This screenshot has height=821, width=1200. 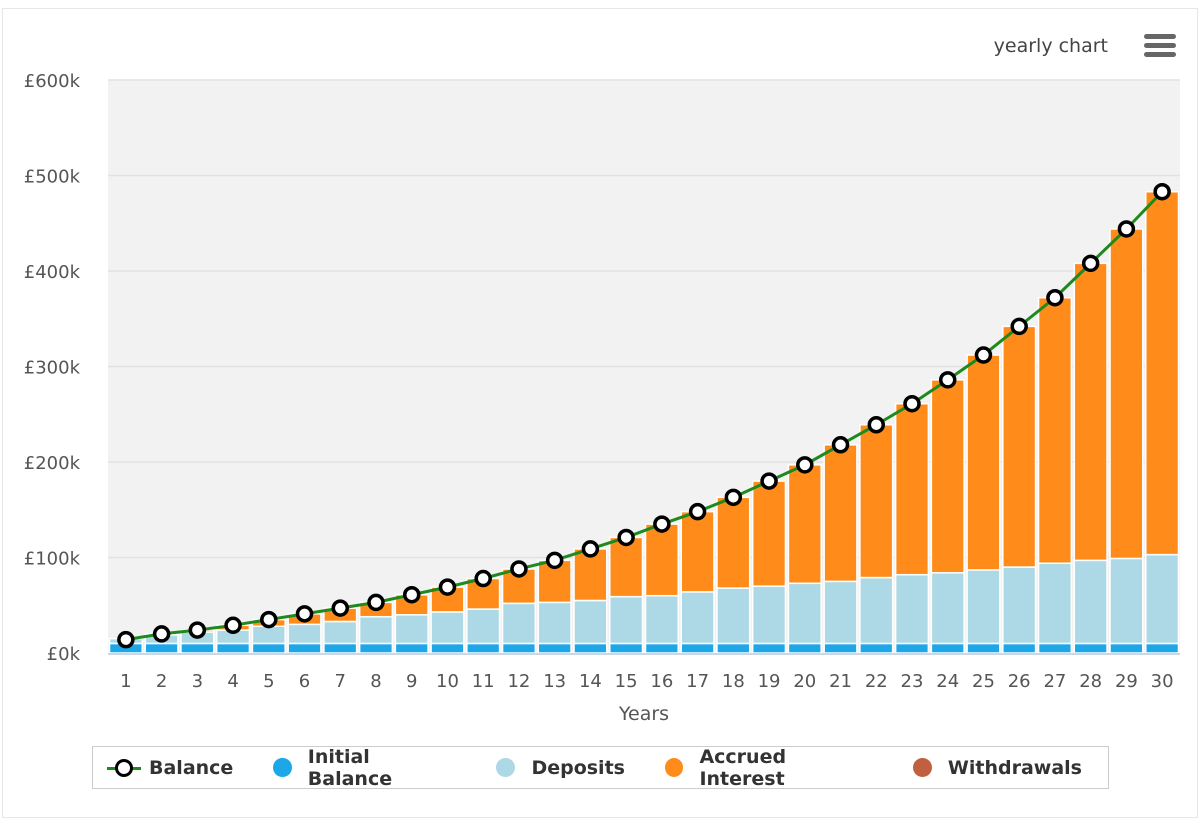 What do you see at coordinates (733, 681) in the screenshot?
I see `x-tick-label: 18` at bounding box center [733, 681].